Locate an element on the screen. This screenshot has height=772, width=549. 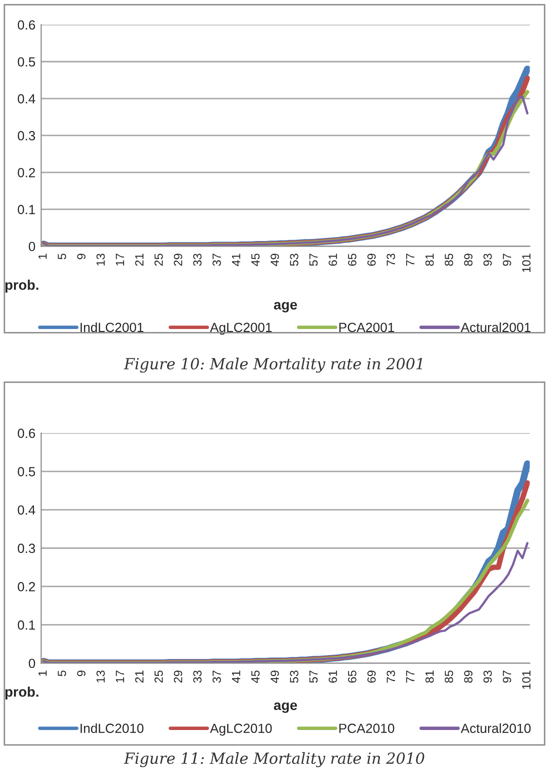
legend-label: PCA2001 is located at coordinates (366, 327).